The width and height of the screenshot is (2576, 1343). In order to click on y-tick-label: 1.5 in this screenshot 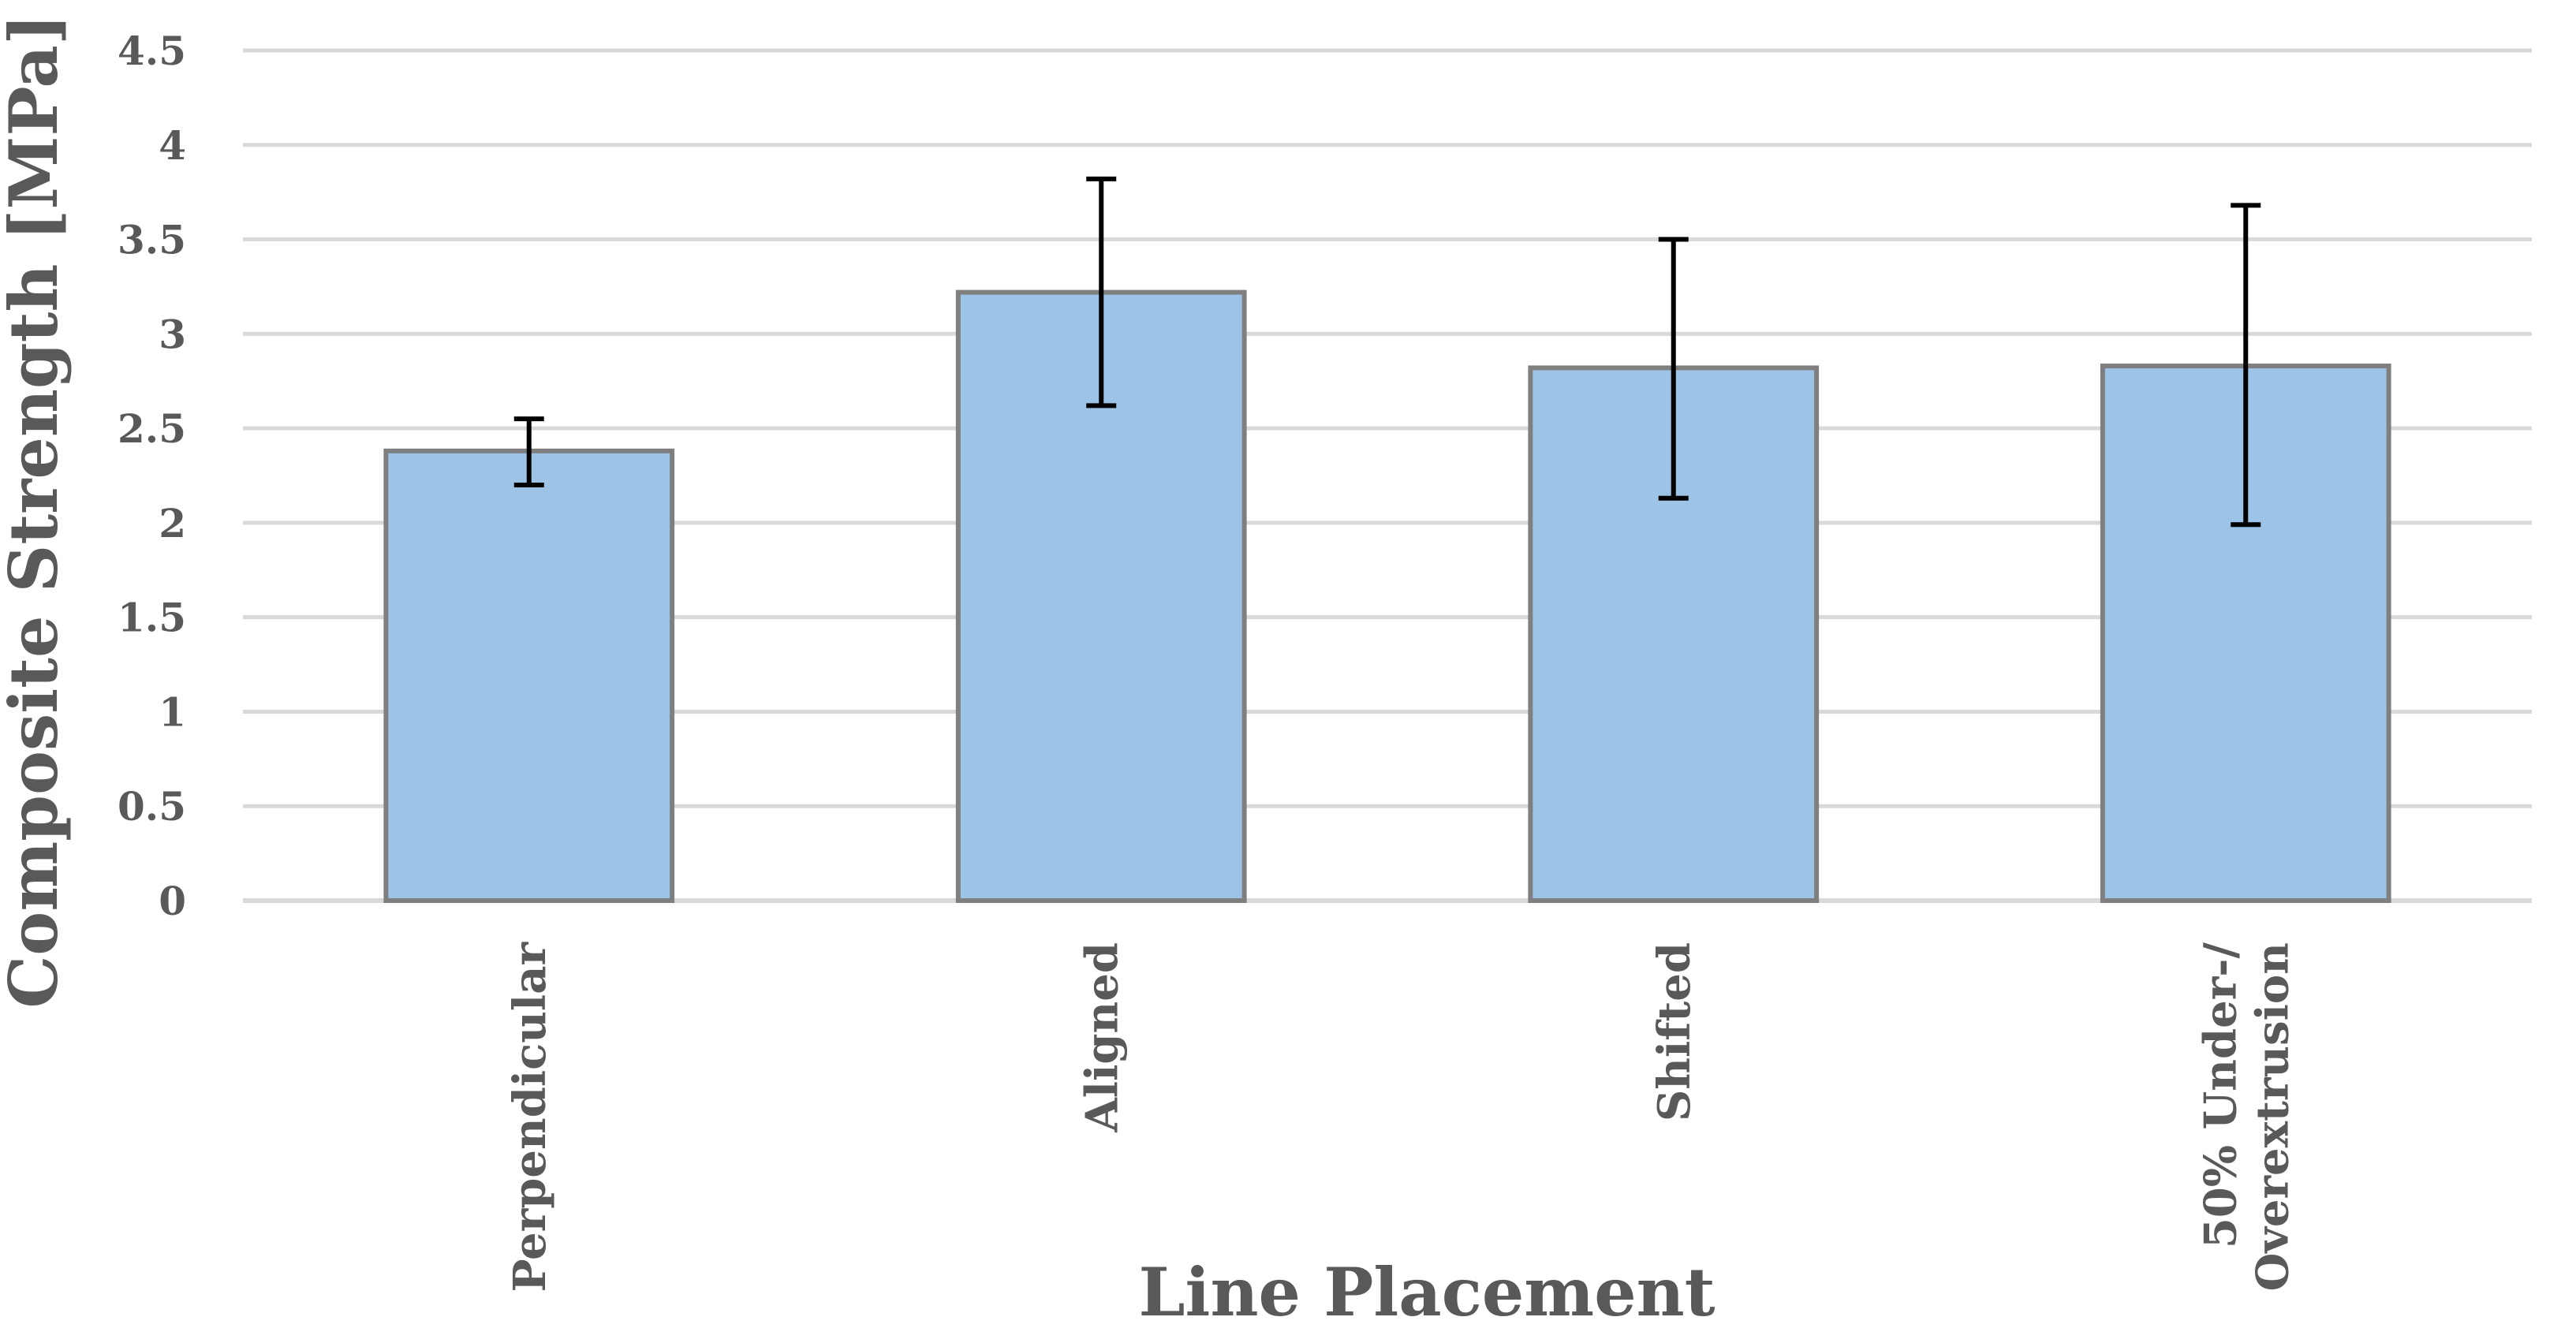, I will do `click(152, 618)`.